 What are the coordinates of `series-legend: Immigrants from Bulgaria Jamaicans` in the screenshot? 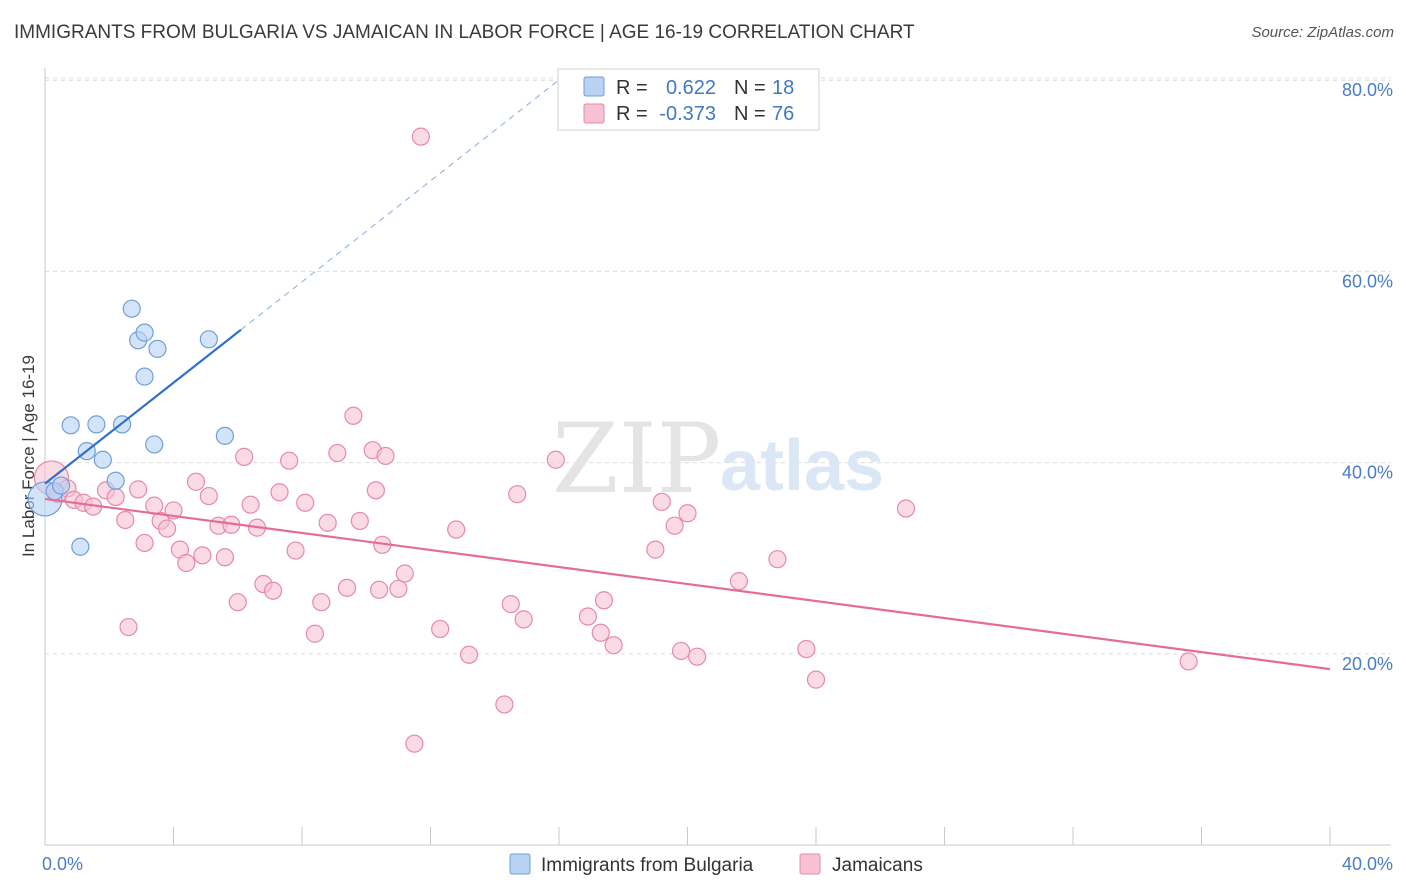 It's located at (716, 864).